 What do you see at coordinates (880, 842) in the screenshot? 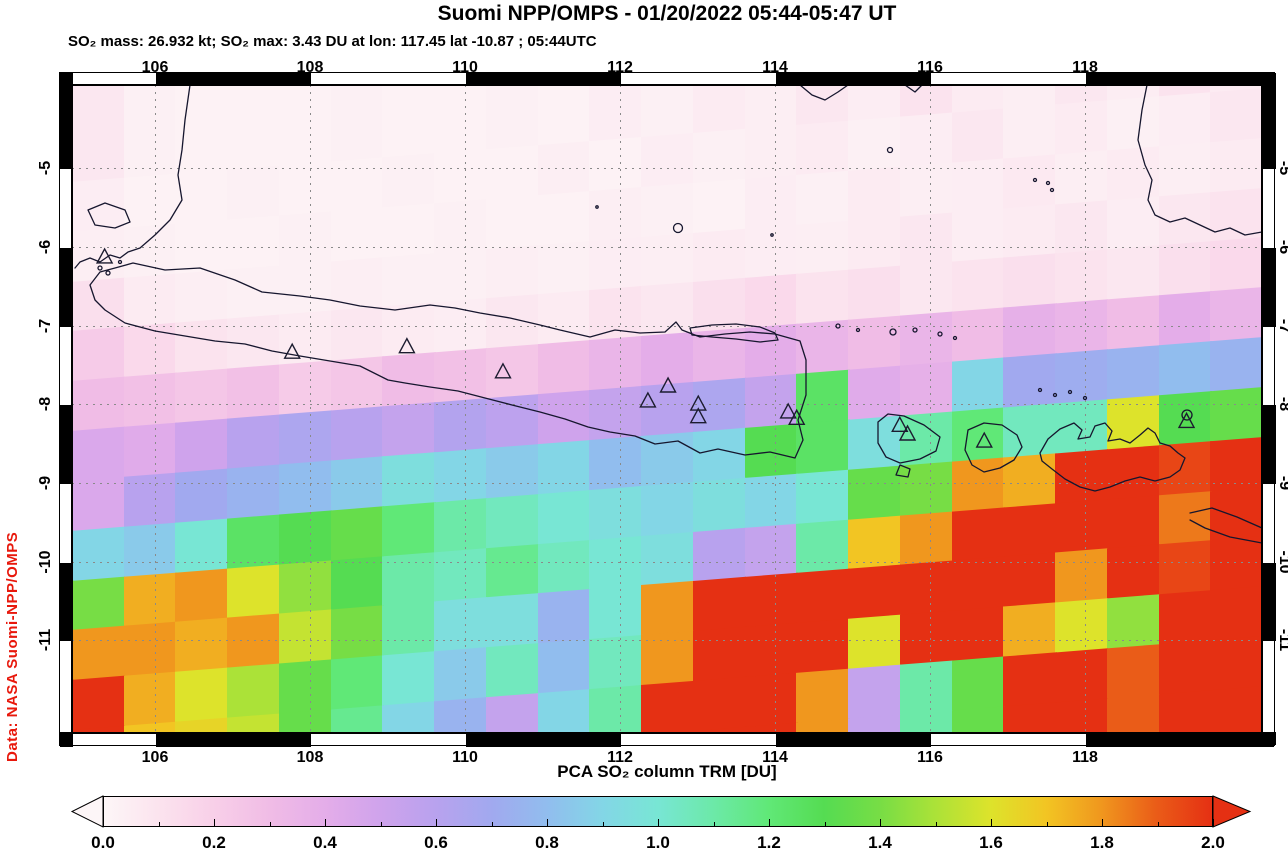
I see `colorbar-tick-label: 1.4` at bounding box center [880, 842].